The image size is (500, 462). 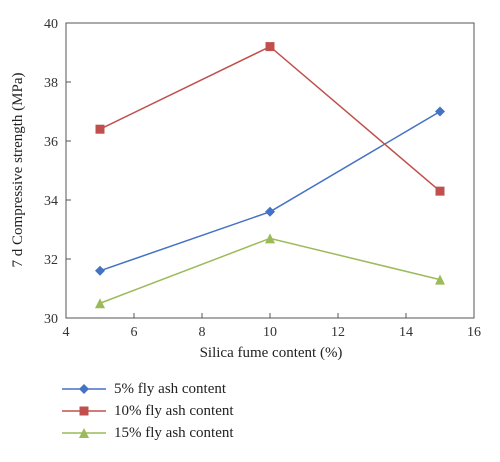 What do you see at coordinates (406, 332) in the screenshot?
I see `x-tick-label: 14` at bounding box center [406, 332].